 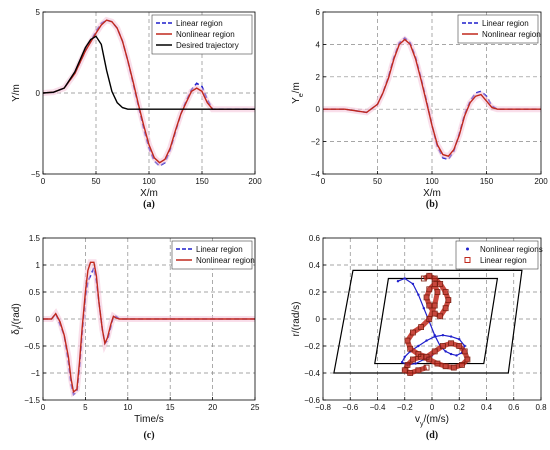 I want to click on y-tick-label: −2, so click(x=316, y=142).